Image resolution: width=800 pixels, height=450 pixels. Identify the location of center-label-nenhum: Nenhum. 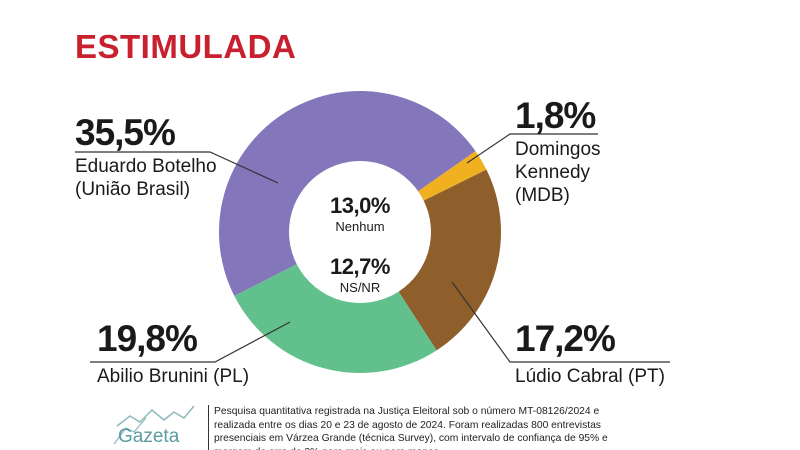
(360, 226).